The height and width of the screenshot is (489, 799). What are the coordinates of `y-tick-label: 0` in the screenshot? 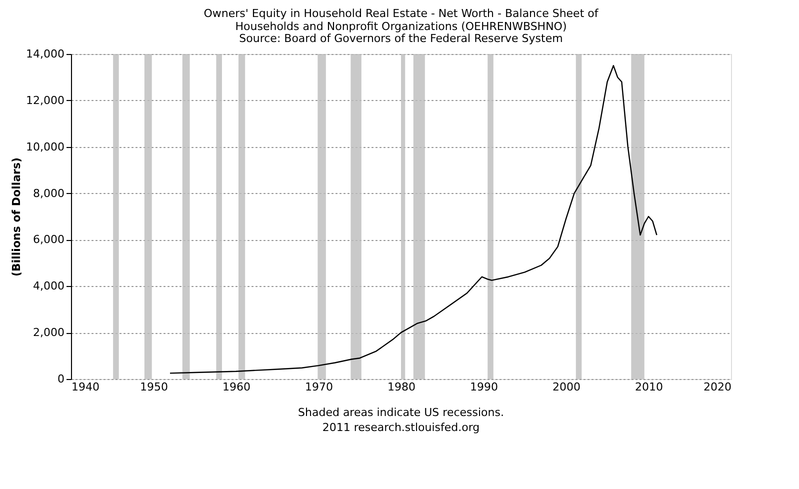 It's located at (61, 379).